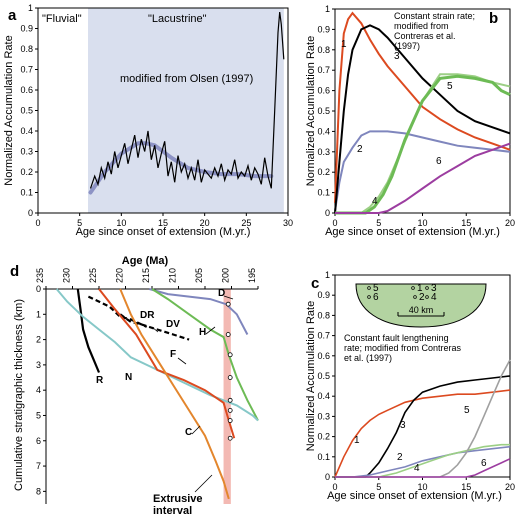  I want to click on panel-c-letter: c, so click(315, 283).